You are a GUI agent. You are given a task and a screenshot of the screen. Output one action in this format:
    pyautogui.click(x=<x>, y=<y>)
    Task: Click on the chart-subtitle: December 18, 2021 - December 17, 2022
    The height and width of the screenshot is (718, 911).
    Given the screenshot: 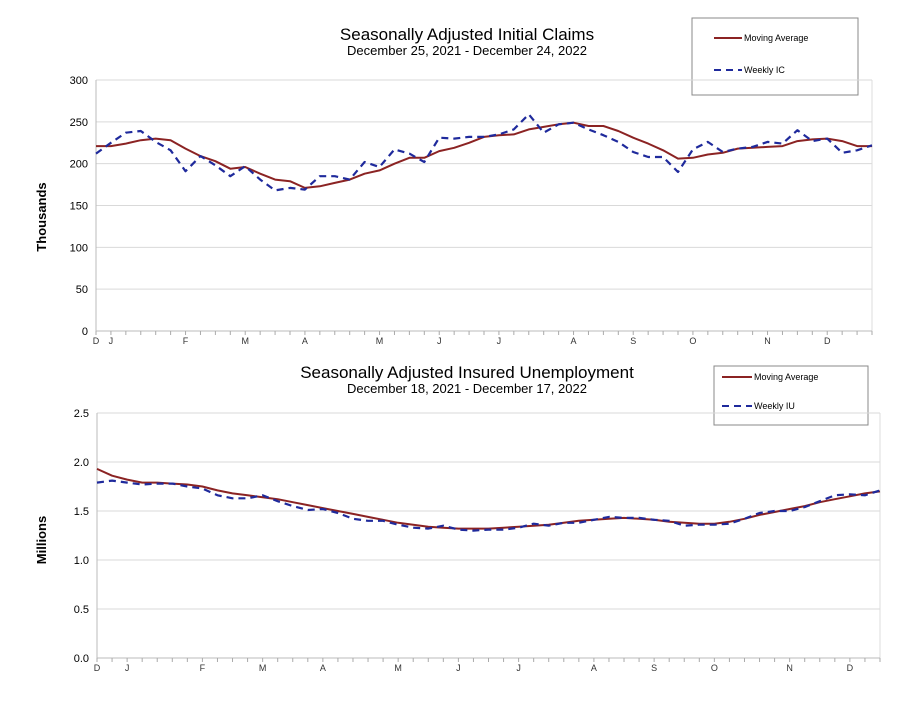 What is the action you would take?
    pyautogui.click(x=467, y=388)
    